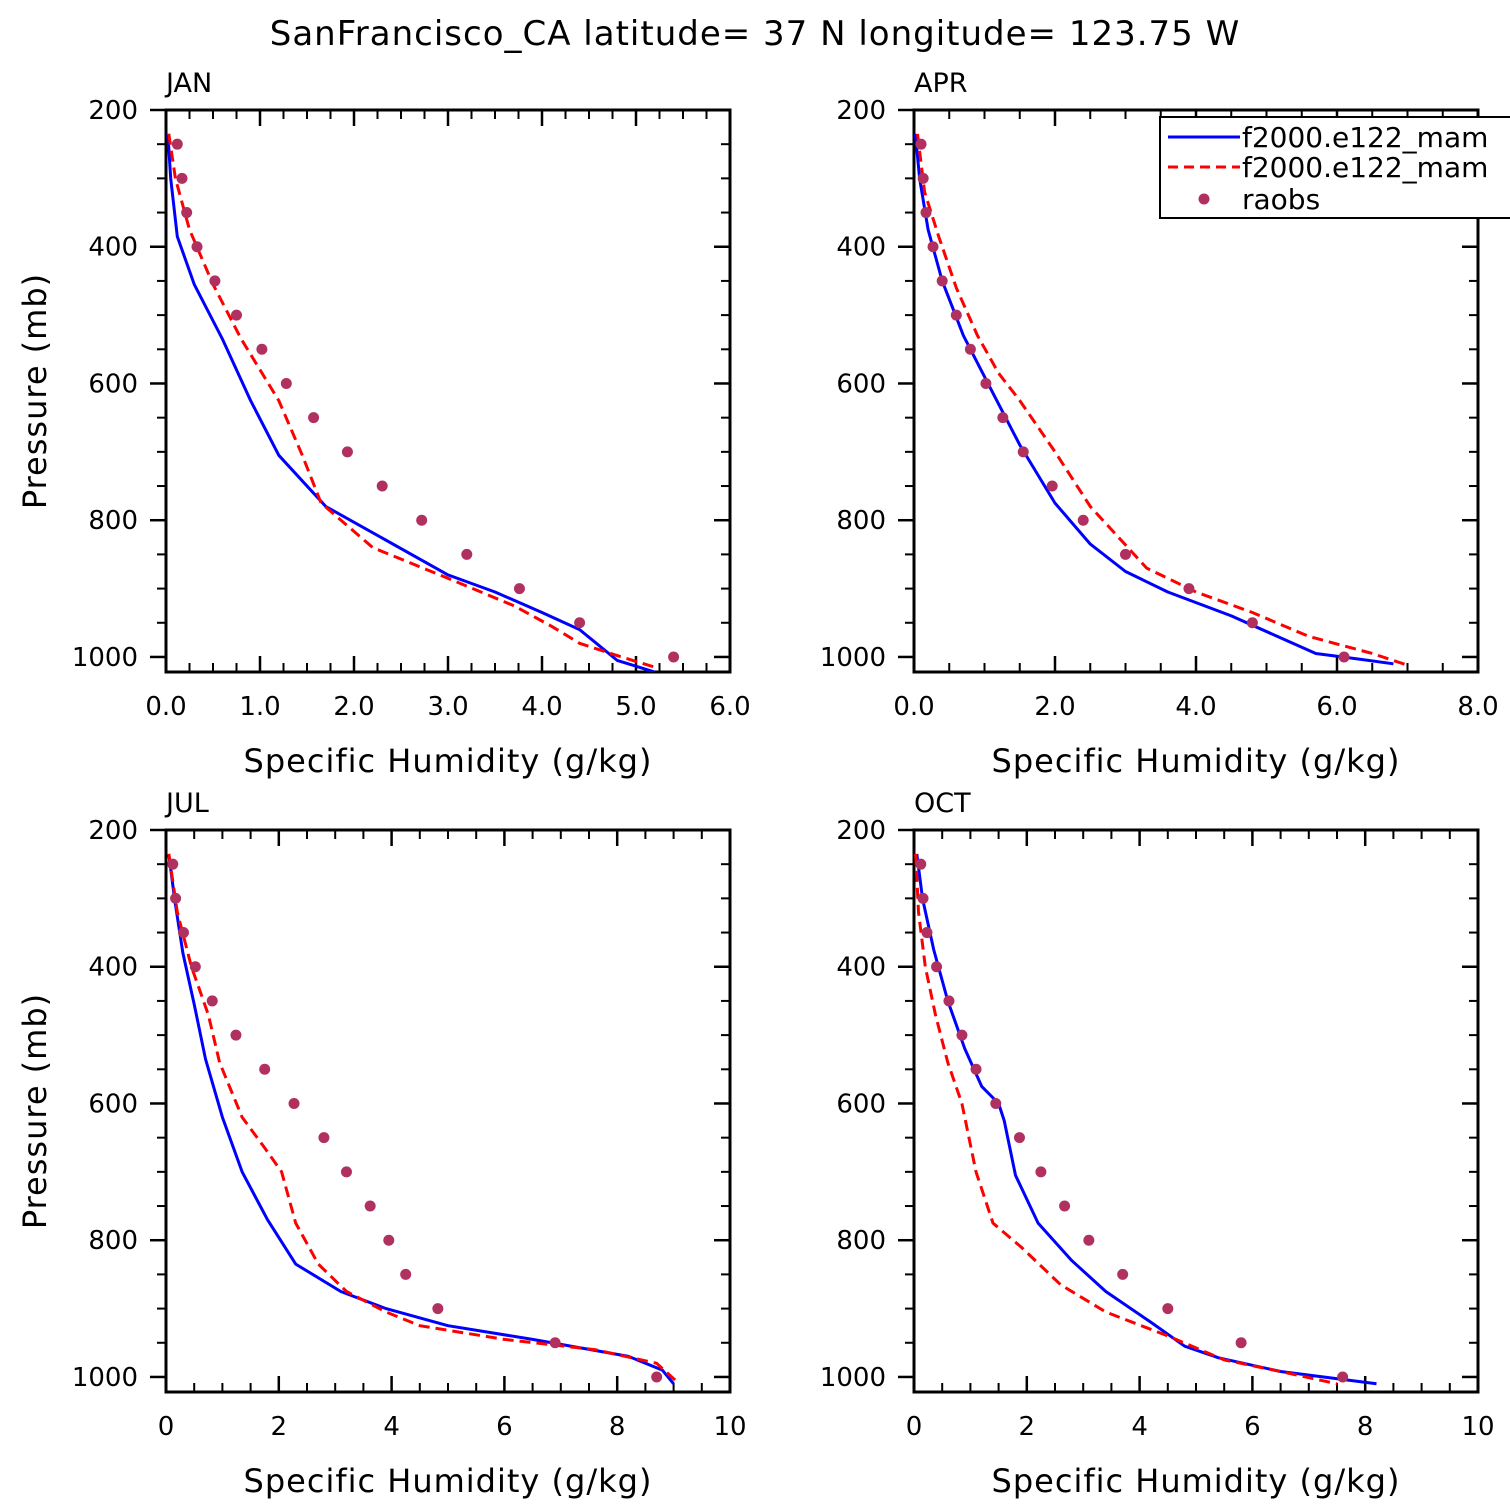  Describe the element at coordinates (1054, 707) in the screenshot. I see `x-tick-label-apr: 2.0` at that location.